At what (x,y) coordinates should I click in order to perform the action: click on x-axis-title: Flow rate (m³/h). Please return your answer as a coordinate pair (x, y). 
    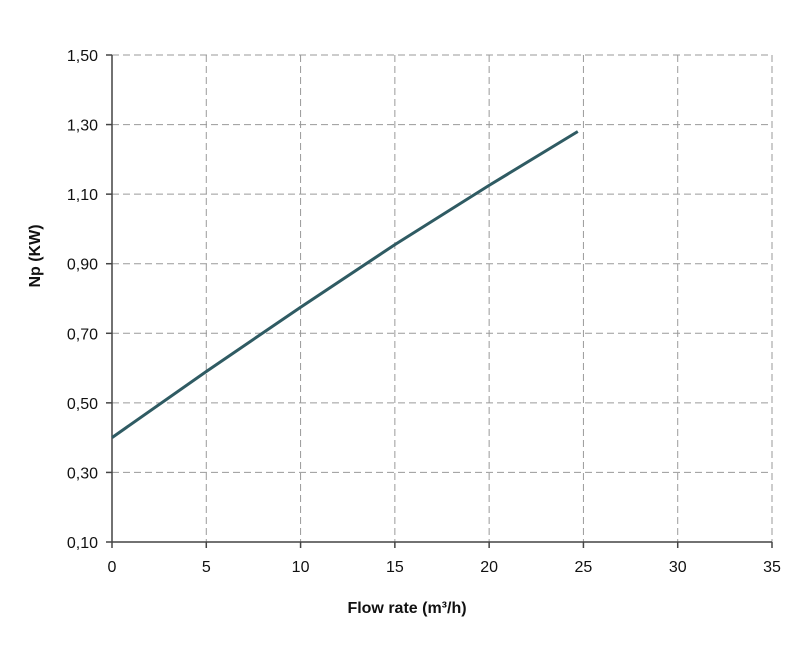
    Looking at the image, I should click on (406, 608).